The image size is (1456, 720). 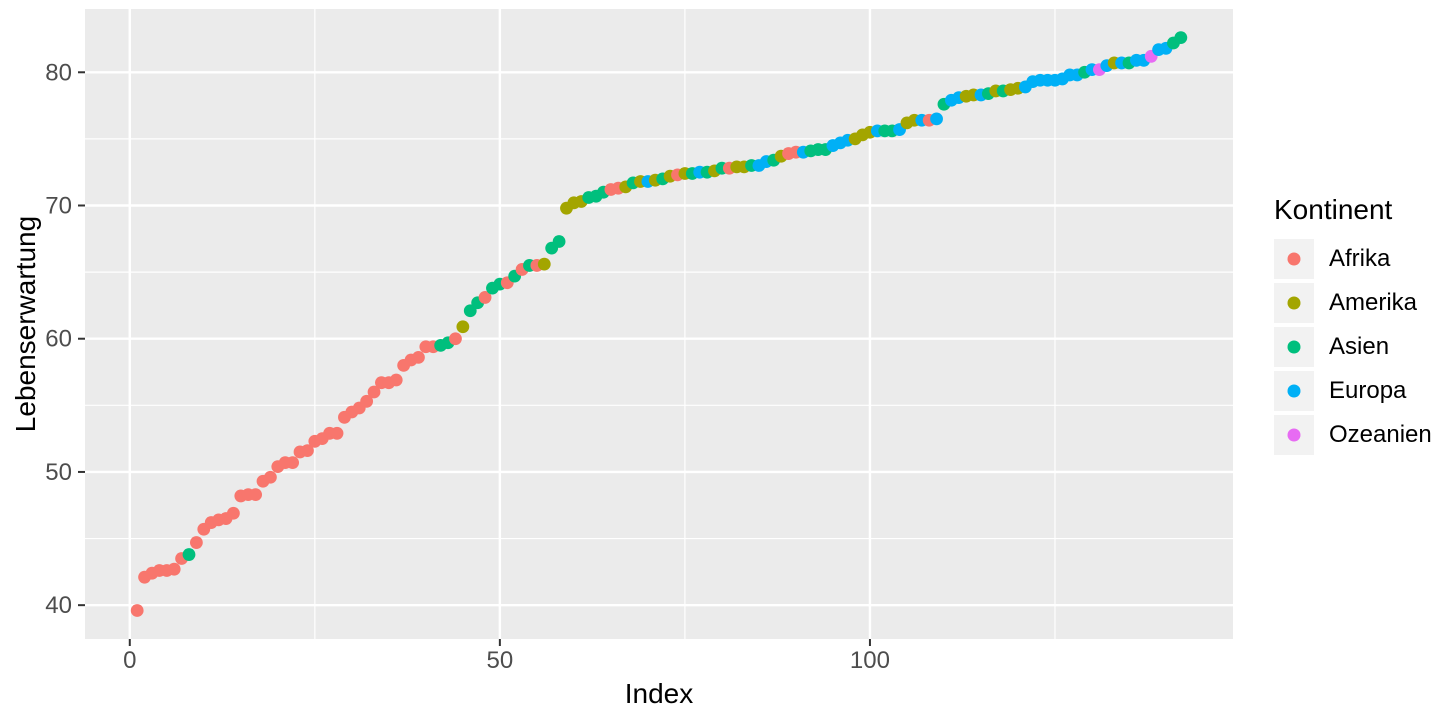 What do you see at coordinates (1380, 434) in the screenshot?
I see `legend-label: Ozeanien` at bounding box center [1380, 434].